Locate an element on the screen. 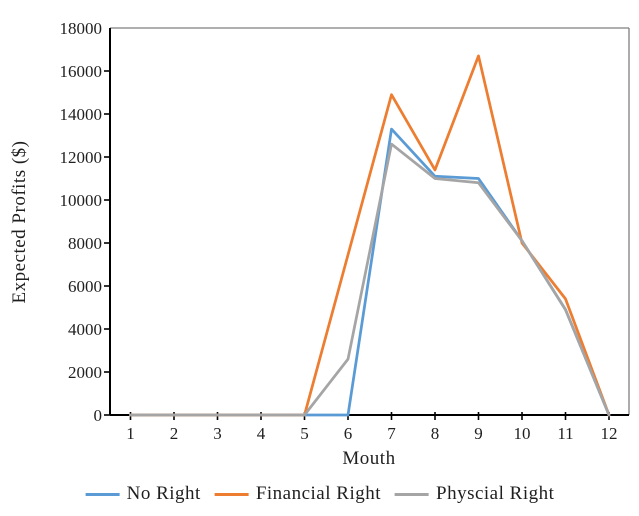 The height and width of the screenshot is (516, 639). y-tick-label: 0 is located at coordinates (98, 415).